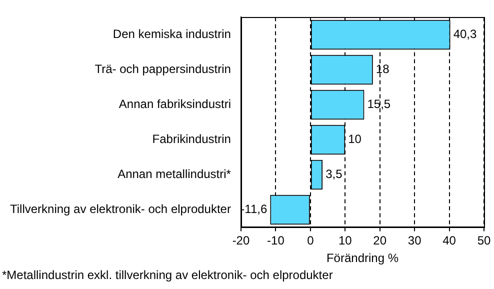 Image resolution: width=494 pixels, height=289 pixels. What do you see at coordinates (449, 241) in the screenshot?
I see `x-tick-label: 40` at bounding box center [449, 241].